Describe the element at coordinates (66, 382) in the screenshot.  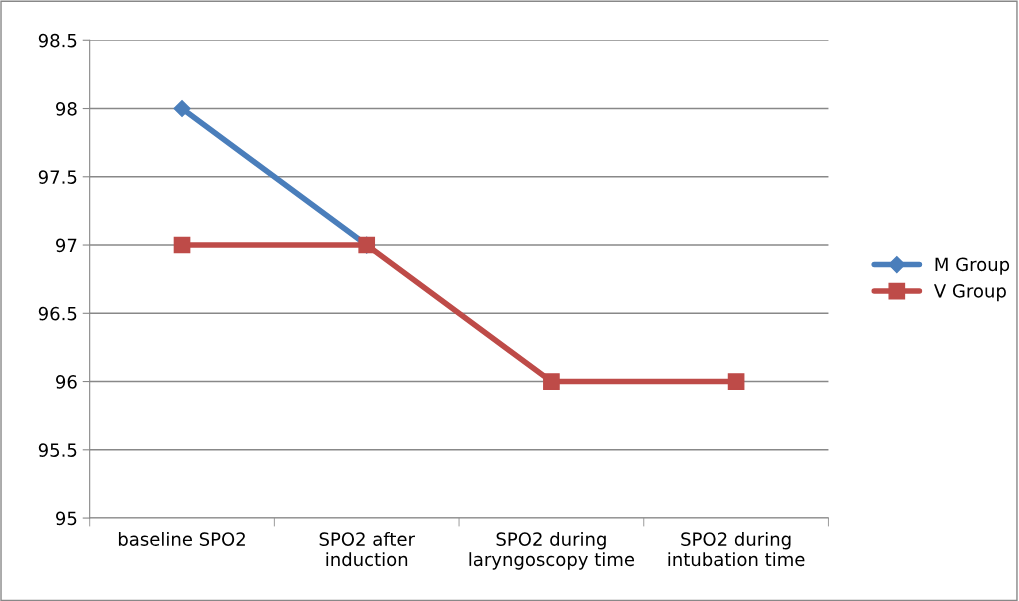
I see `y-tick-label: 96` at that location.